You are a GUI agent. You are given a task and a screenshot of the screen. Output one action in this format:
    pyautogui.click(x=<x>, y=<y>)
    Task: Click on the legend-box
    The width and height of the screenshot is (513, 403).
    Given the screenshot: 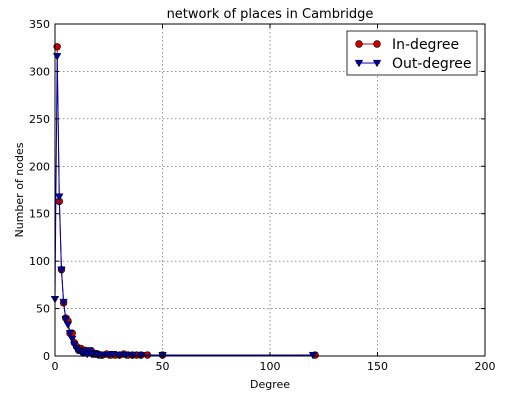 What is the action you would take?
    pyautogui.click(x=412, y=53)
    